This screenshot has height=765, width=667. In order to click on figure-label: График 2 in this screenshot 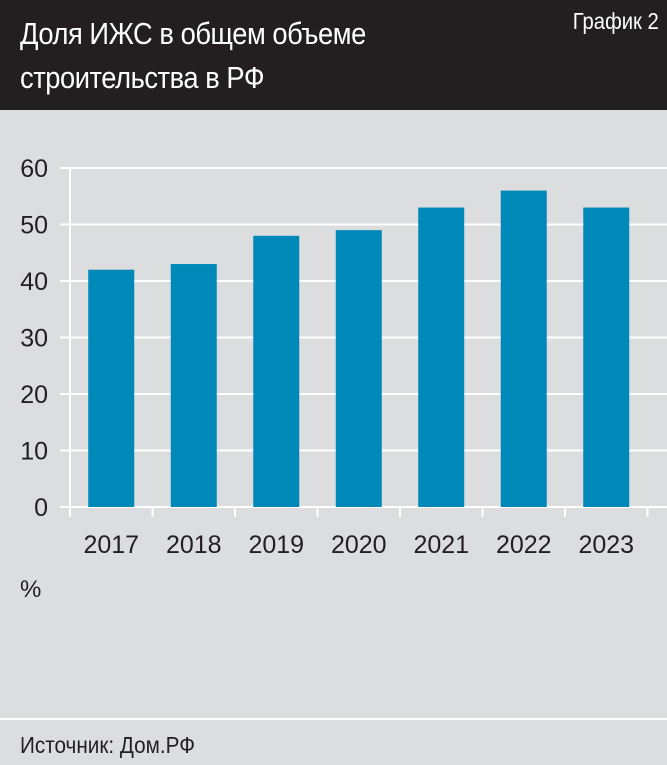, I will do `click(615, 21)`.